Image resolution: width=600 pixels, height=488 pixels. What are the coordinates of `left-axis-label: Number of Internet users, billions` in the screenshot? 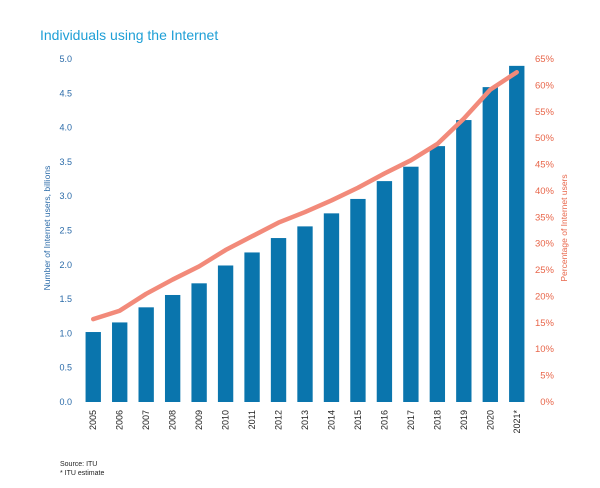 It's located at (47, 228).